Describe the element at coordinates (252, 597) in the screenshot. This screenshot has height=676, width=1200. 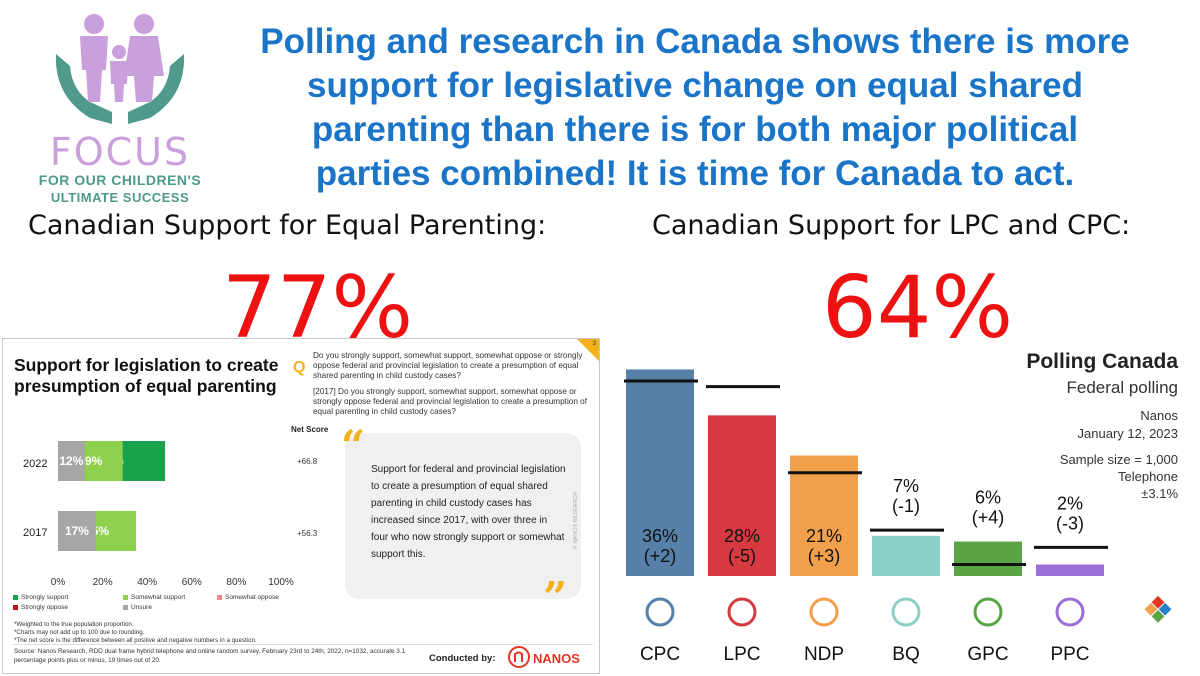
I see `legend-label: Somewhat oppose` at that location.